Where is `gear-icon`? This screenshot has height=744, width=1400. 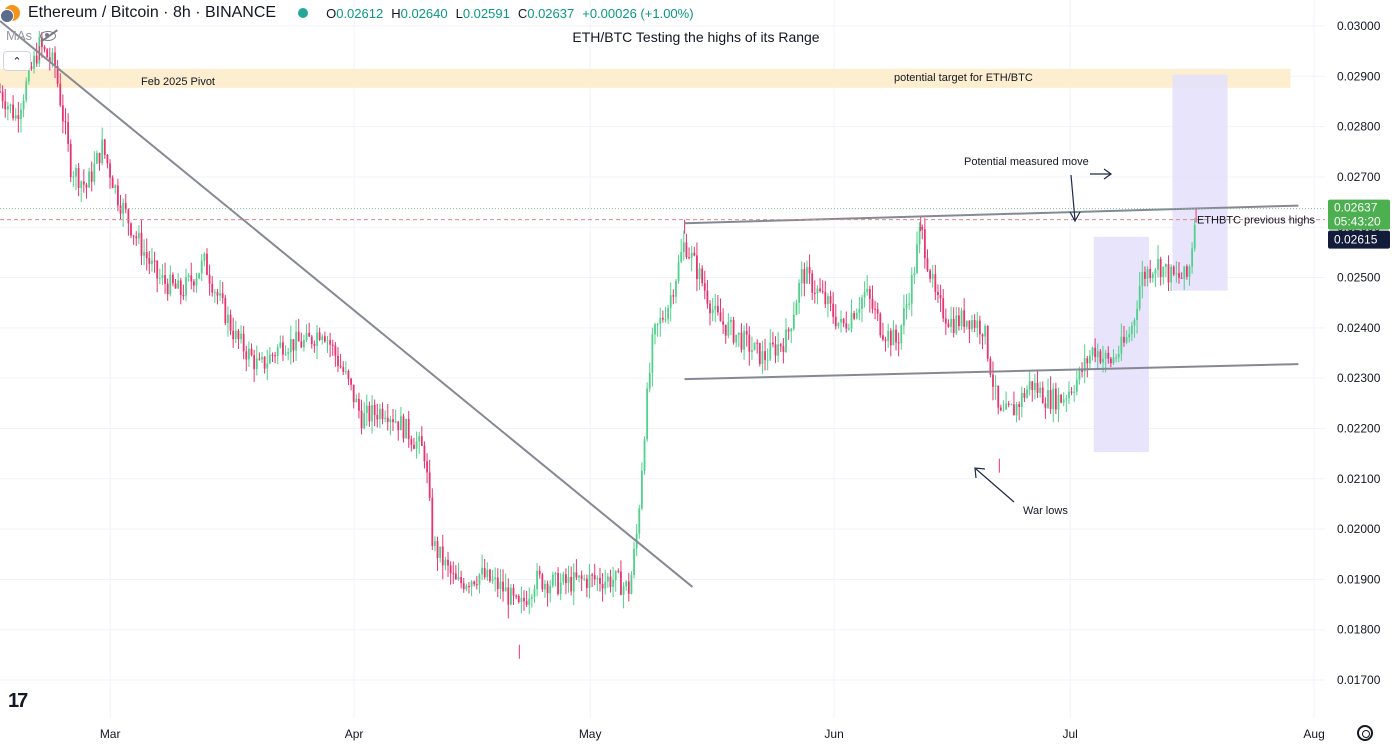 gear-icon is located at coordinates (1365, 733).